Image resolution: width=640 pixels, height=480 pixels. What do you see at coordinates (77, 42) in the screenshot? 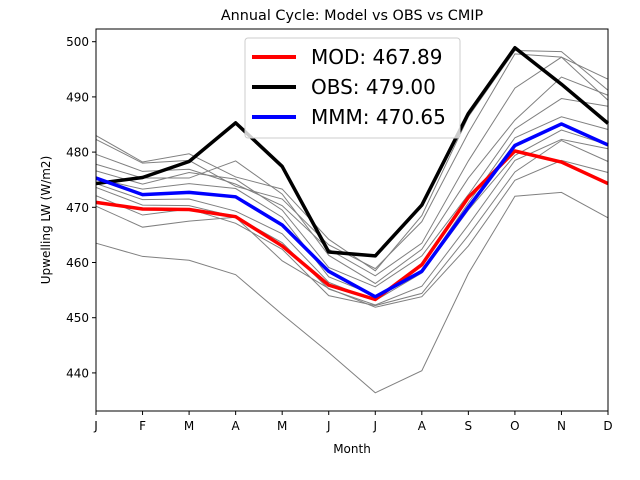
I see `y-tick-label: 500` at bounding box center [77, 42].